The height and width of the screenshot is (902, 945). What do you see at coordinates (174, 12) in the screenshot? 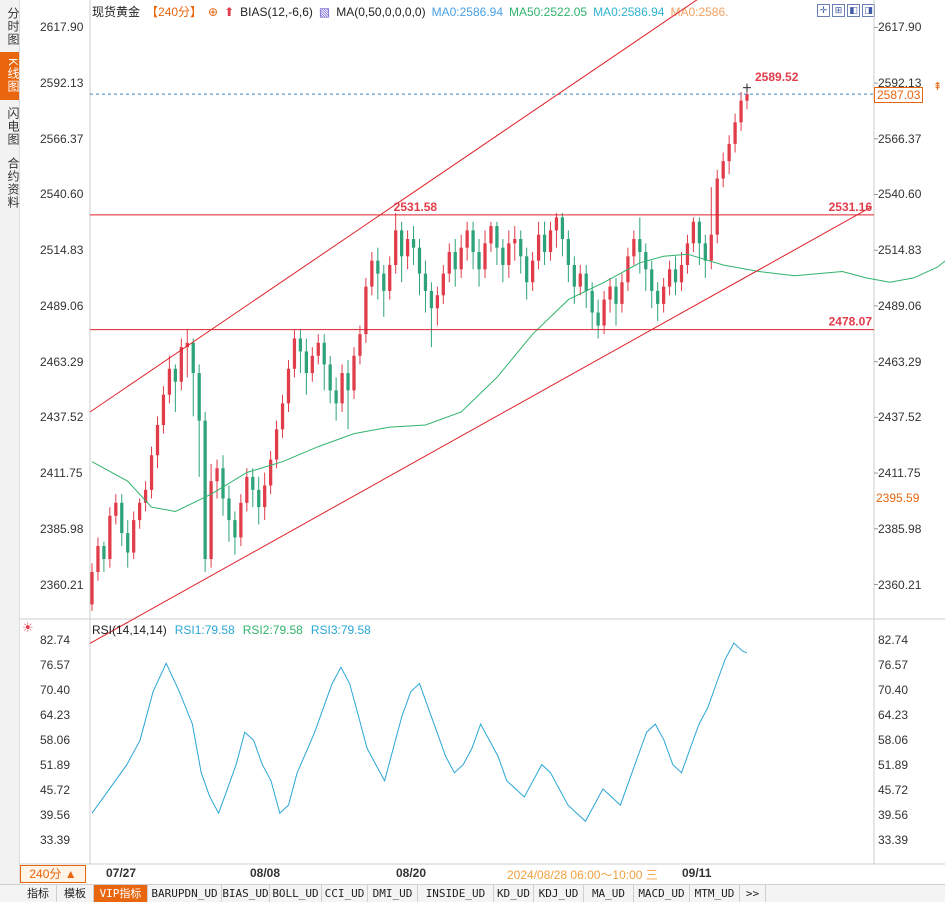
I see `period-label: 【240分】` at bounding box center [174, 12].